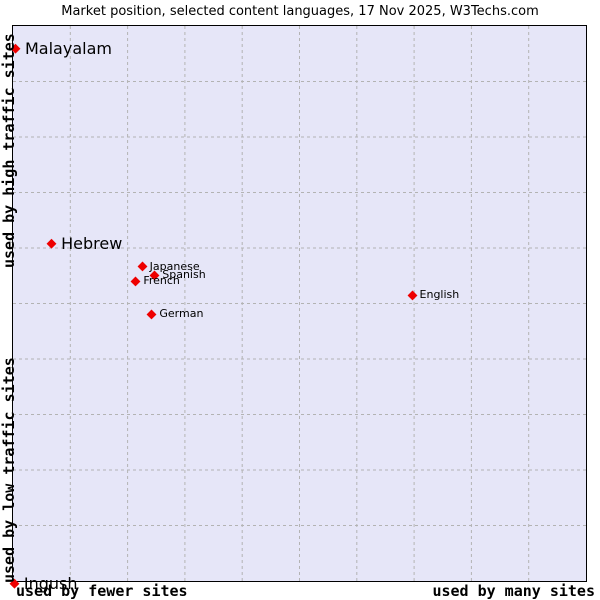 The width and height of the screenshot is (600, 600). I want to click on data-point-hebrew: Hebrew, so click(84, 244).